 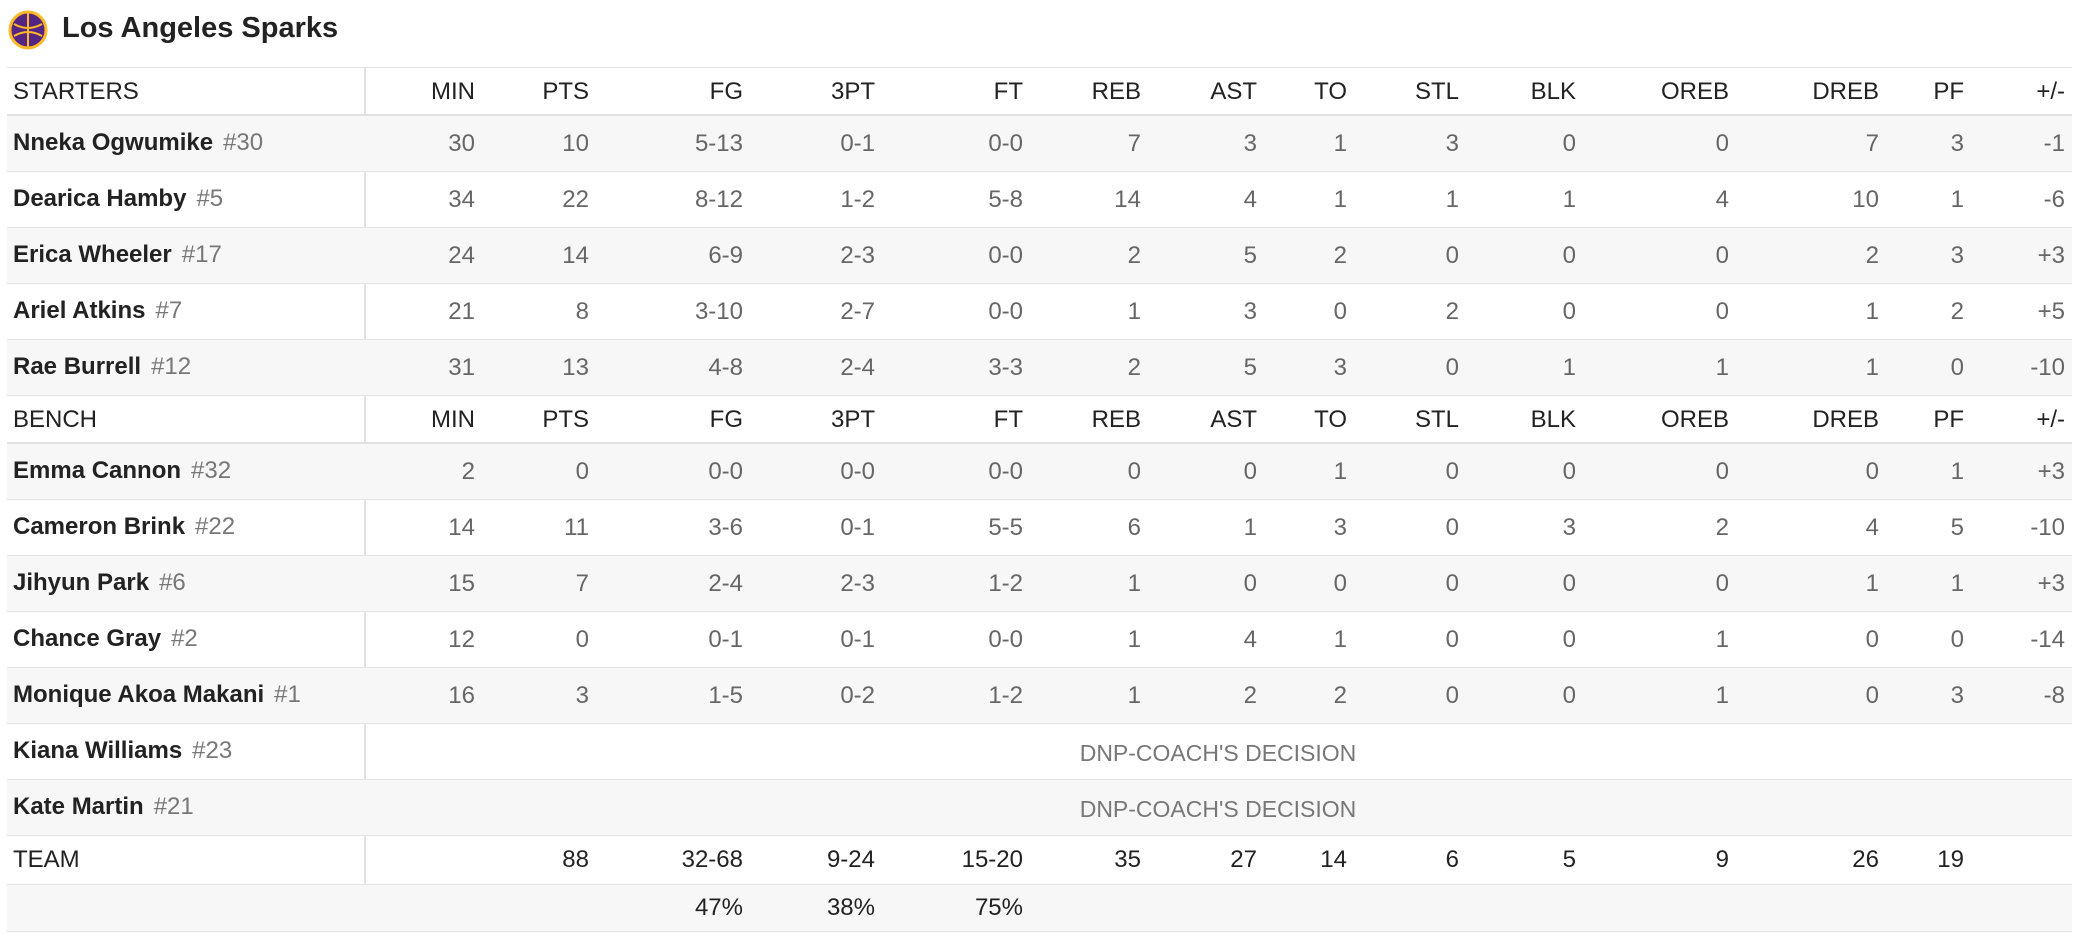 I want to click on stat-cell: 4, so click(x=1250, y=199).